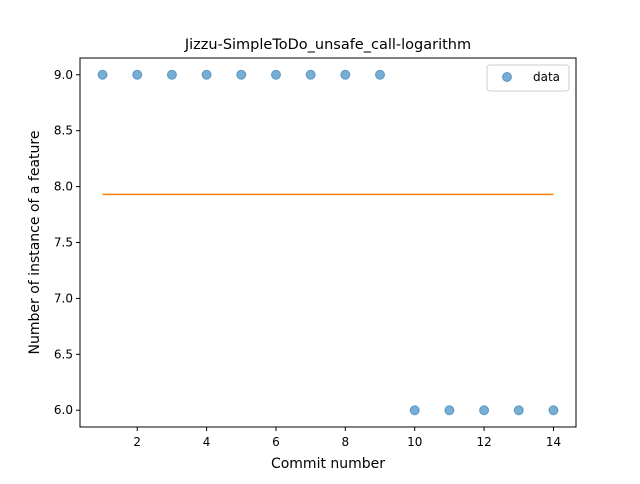 This screenshot has height=484, width=640. I want to click on chart-title: Jizzu-SimpleToDo_unsafe_call-logarithm, so click(327, 45).